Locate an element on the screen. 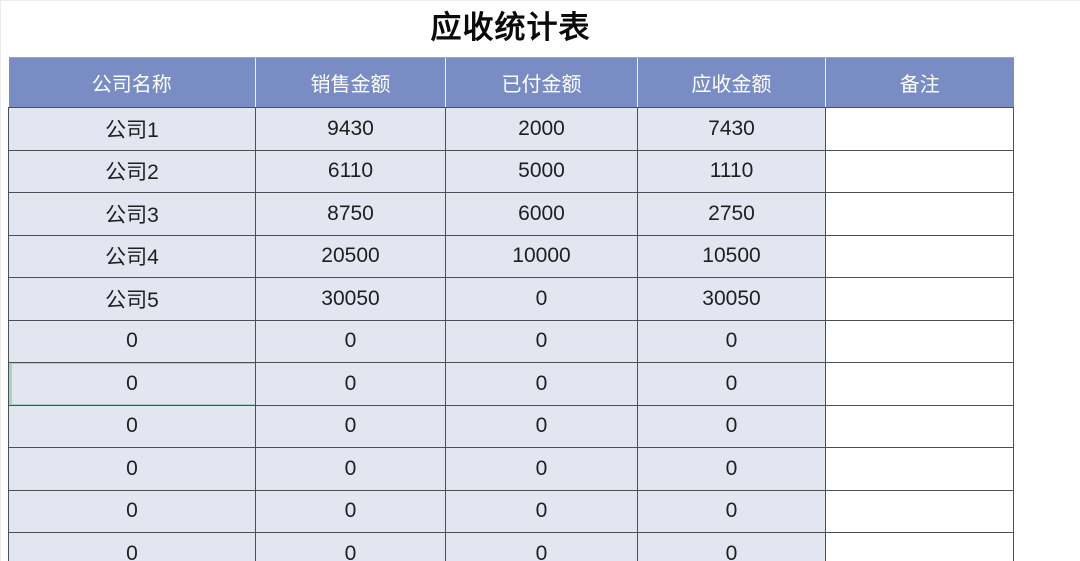 The image size is (1080, 561). column-header-remarks: 备注 is located at coordinates (919, 82).